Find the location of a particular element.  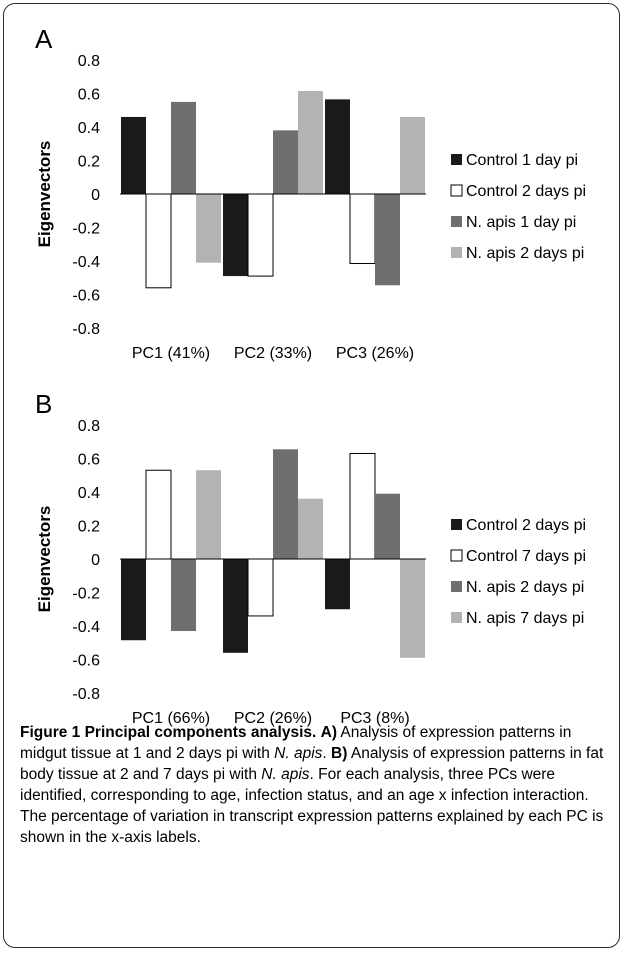

caption-a-label: A) is located at coordinates (328, 732).